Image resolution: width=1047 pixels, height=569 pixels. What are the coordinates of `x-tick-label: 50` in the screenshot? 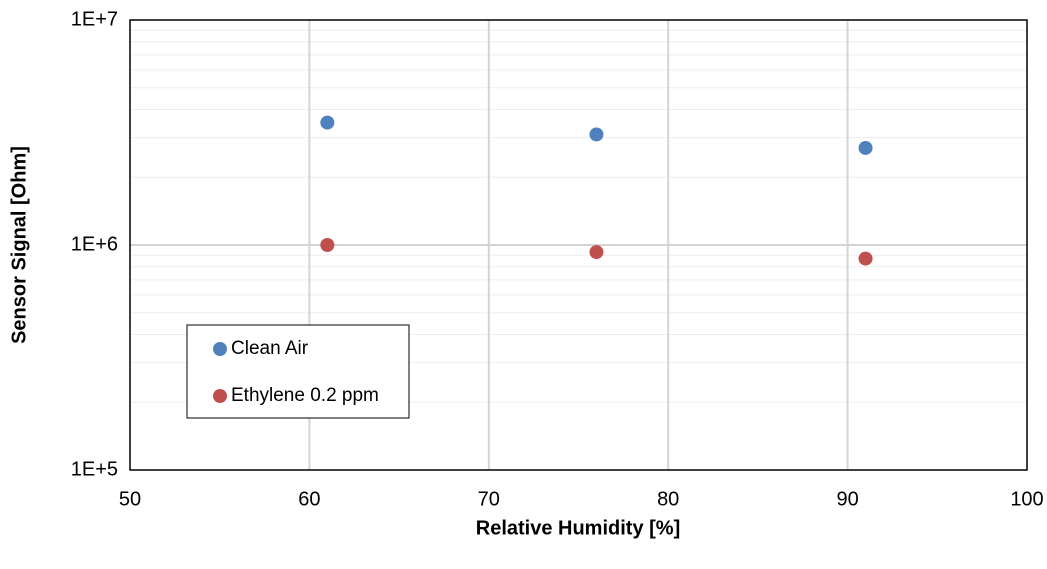 It's located at (130, 499).